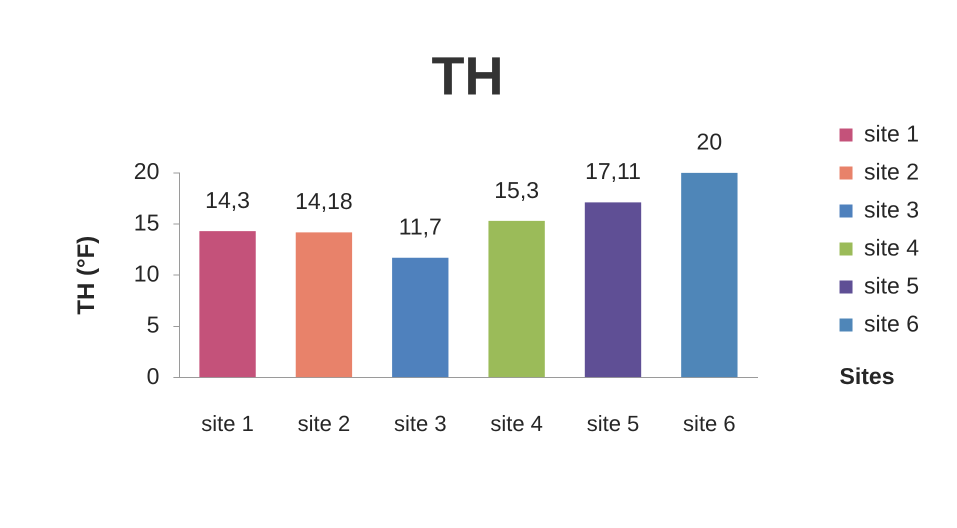 Image resolution: width=957 pixels, height=528 pixels. What do you see at coordinates (516, 423) in the screenshot?
I see `x-tick-label: site 4` at bounding box center [516, 423].